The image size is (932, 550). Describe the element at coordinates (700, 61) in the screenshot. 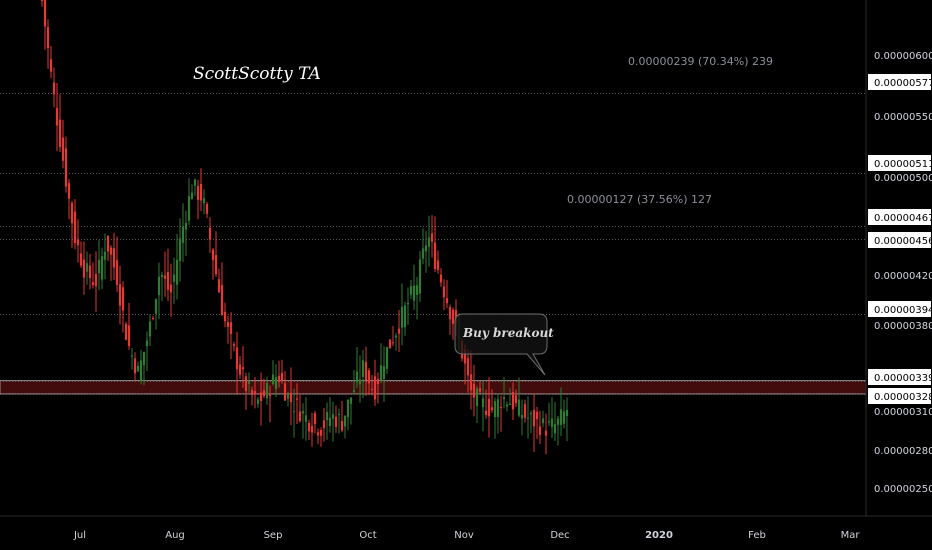

I see `measurement-label-top: 0.00000239 (70.34%) 239` at that location.